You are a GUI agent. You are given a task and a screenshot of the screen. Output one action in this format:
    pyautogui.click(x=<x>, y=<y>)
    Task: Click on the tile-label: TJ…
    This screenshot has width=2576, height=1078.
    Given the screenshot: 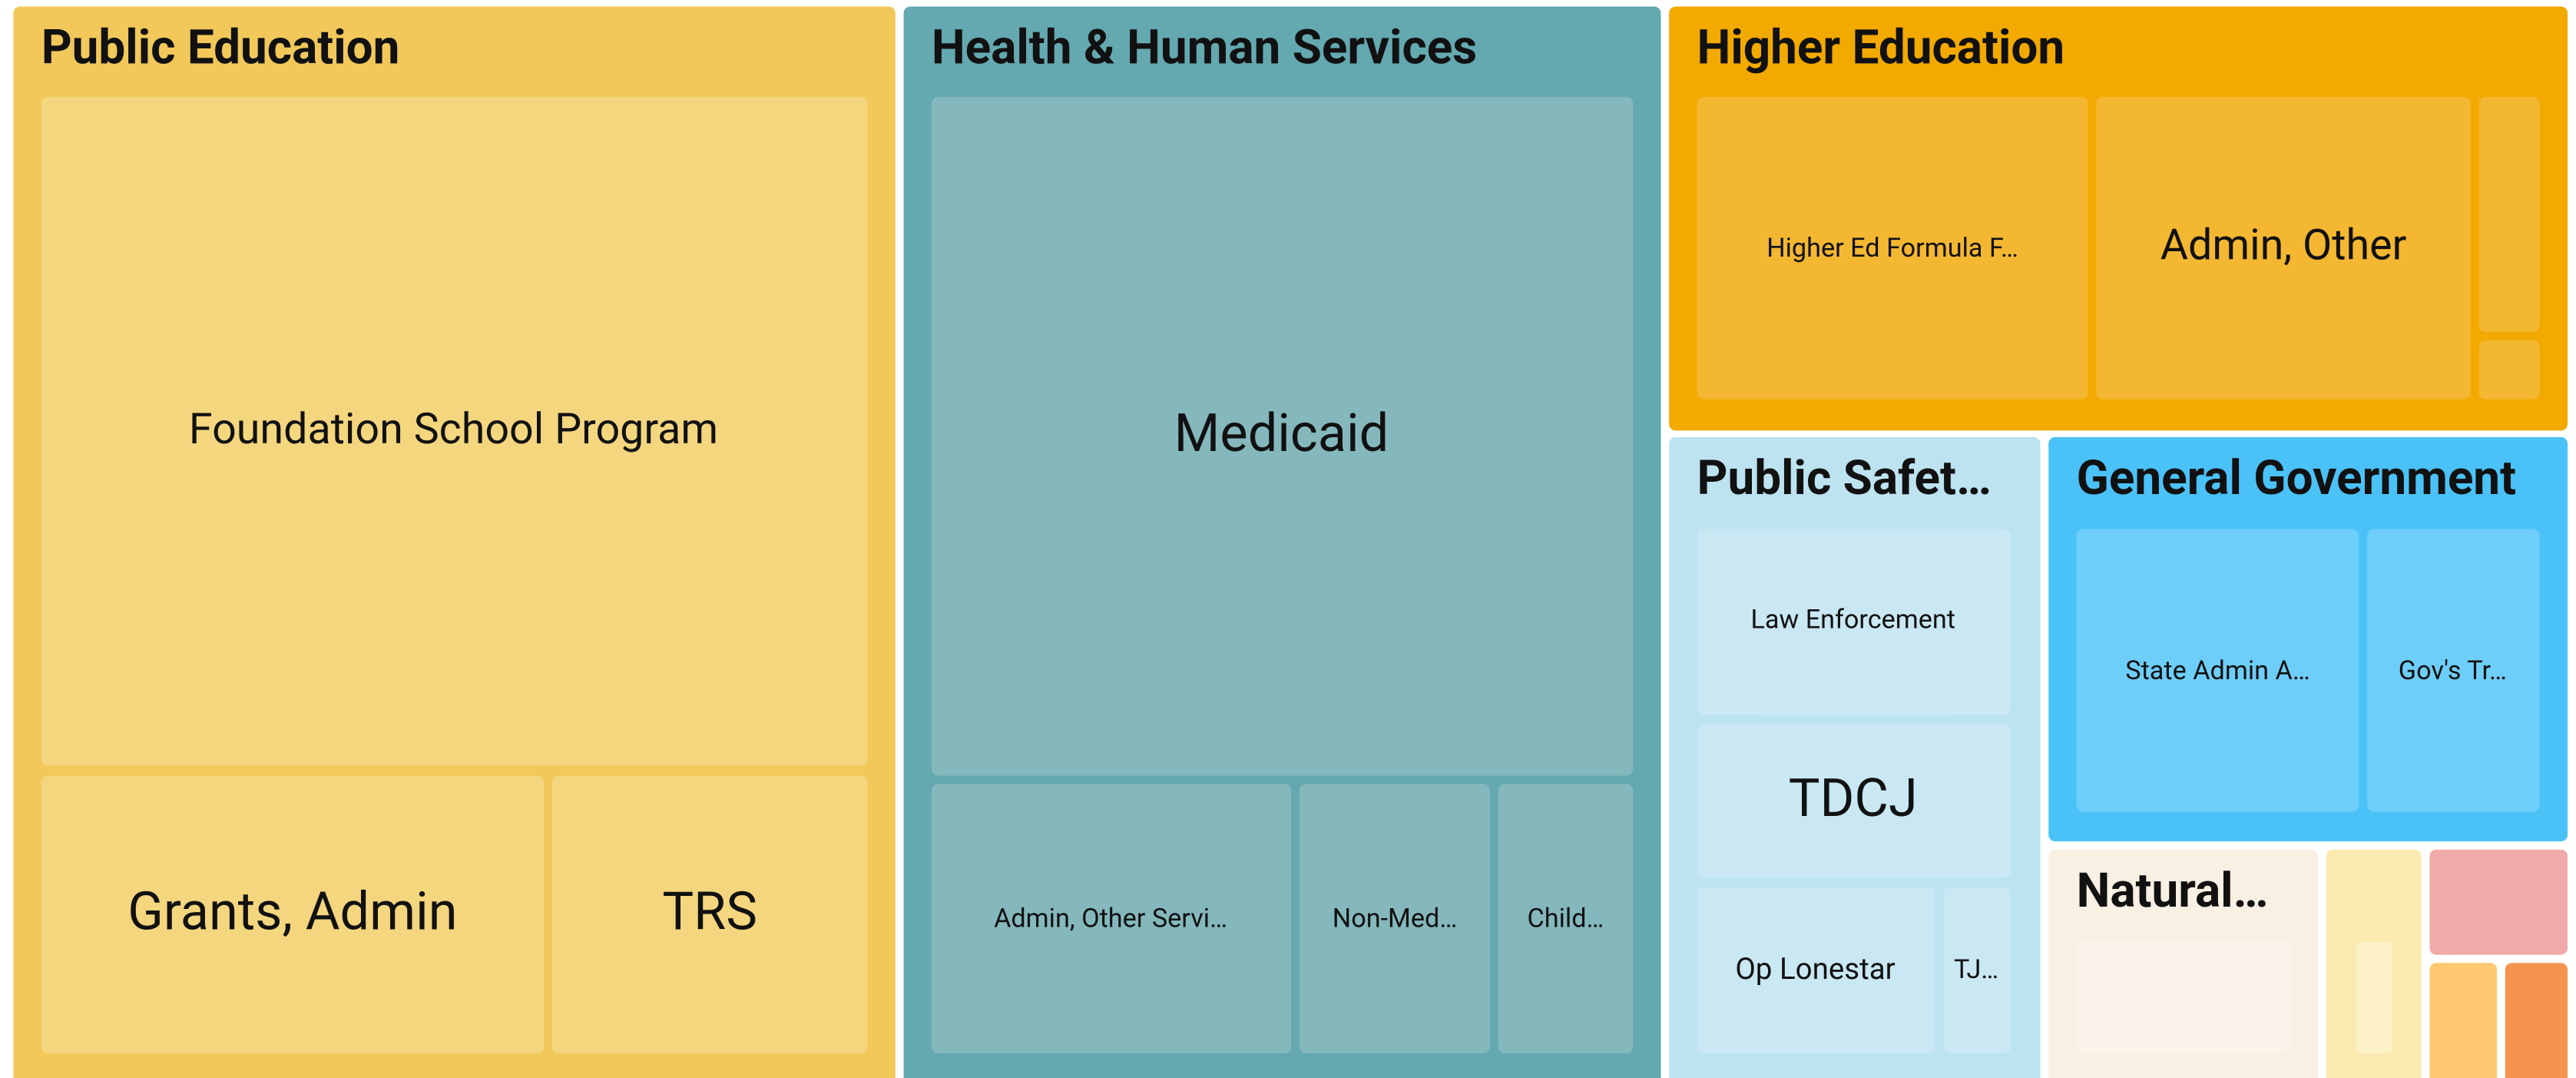 What is the action you would take?
    pyautogui.click(x=1976, y=970)
    